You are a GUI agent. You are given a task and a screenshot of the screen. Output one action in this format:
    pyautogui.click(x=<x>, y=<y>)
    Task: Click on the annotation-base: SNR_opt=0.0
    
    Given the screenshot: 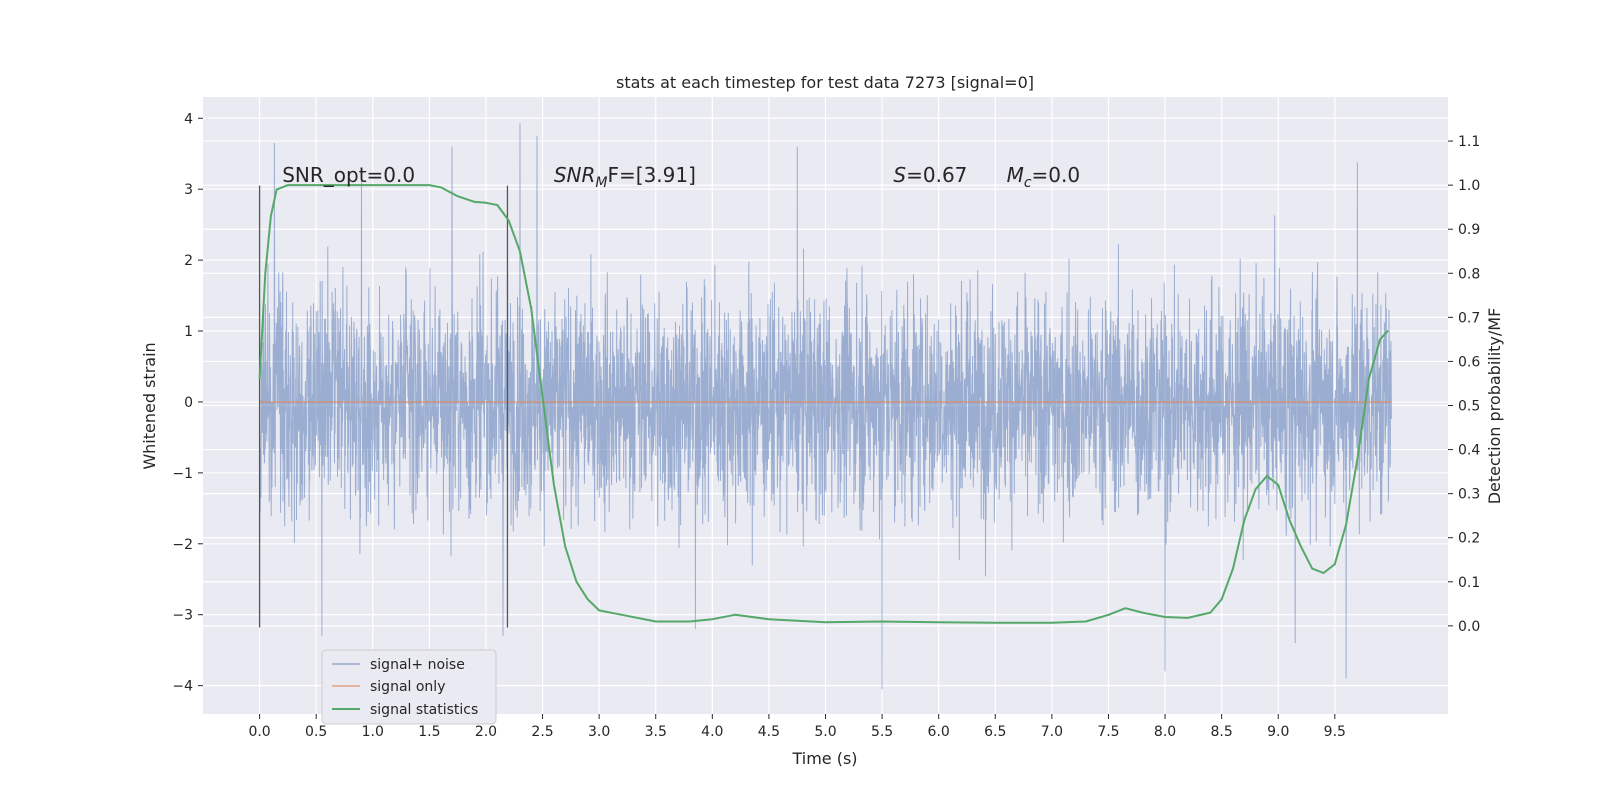 What is the action you would take?
    pyautogui.click(x=348, y=175)
    